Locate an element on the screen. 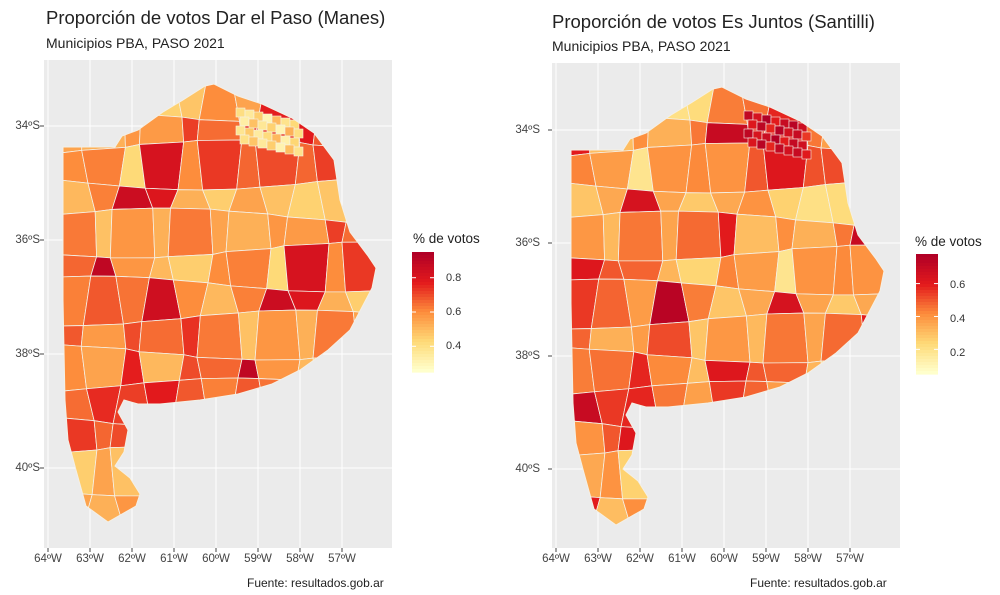 The height and width of the screenshot is (595, 1000). legend-colorbar is located at coordinates (423, 312).